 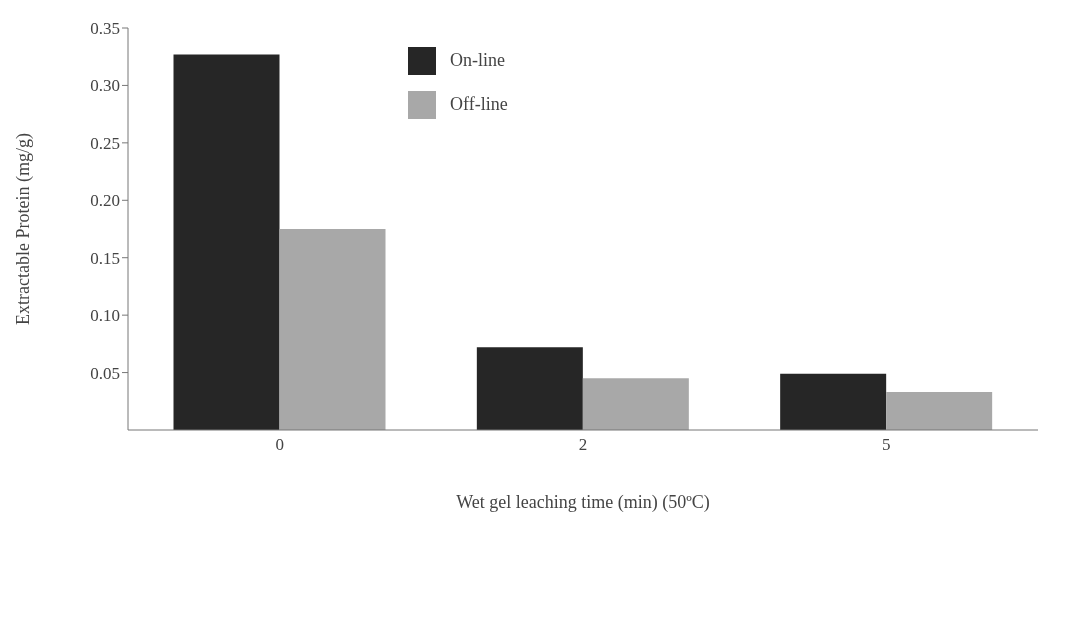 What do you see at coordinates (24, 229) in the screenshot?
I see `y-axis-title: Extractable Protein (mg/g)` at bounding box center [24, 229].